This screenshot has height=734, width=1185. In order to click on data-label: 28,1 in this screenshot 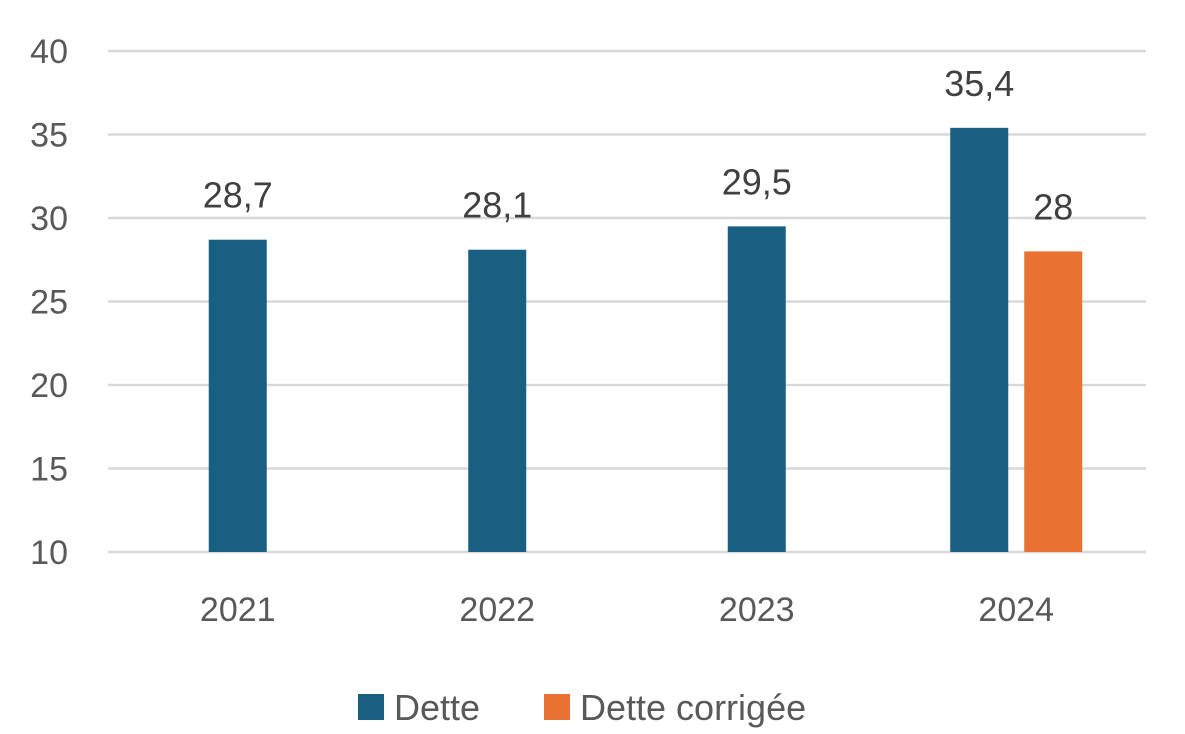, I will do `click(497, 205)`.